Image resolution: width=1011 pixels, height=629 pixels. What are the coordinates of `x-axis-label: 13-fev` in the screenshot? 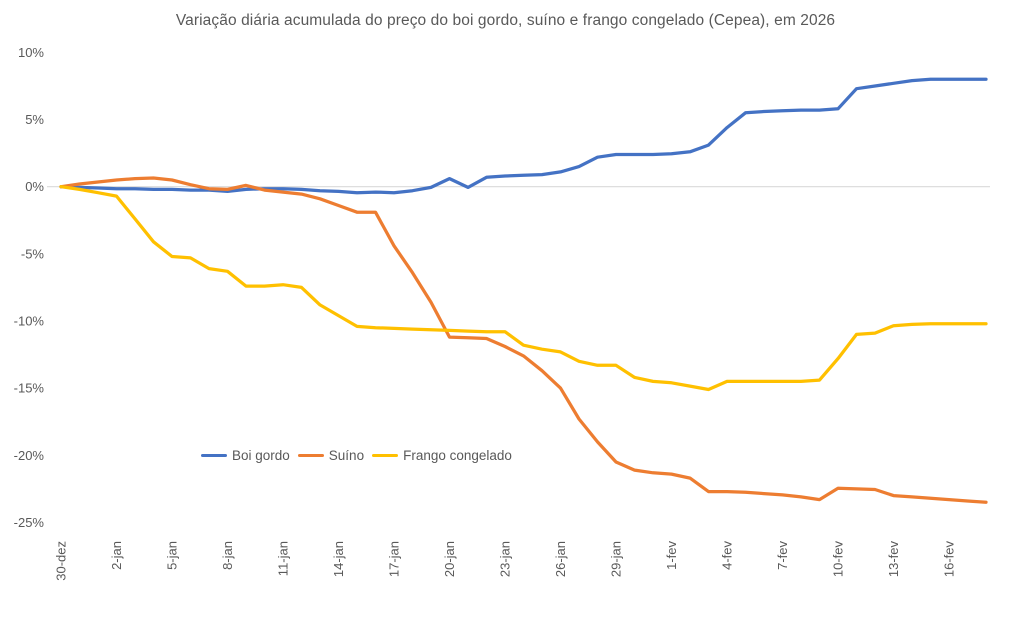 It's located at (893, 559).